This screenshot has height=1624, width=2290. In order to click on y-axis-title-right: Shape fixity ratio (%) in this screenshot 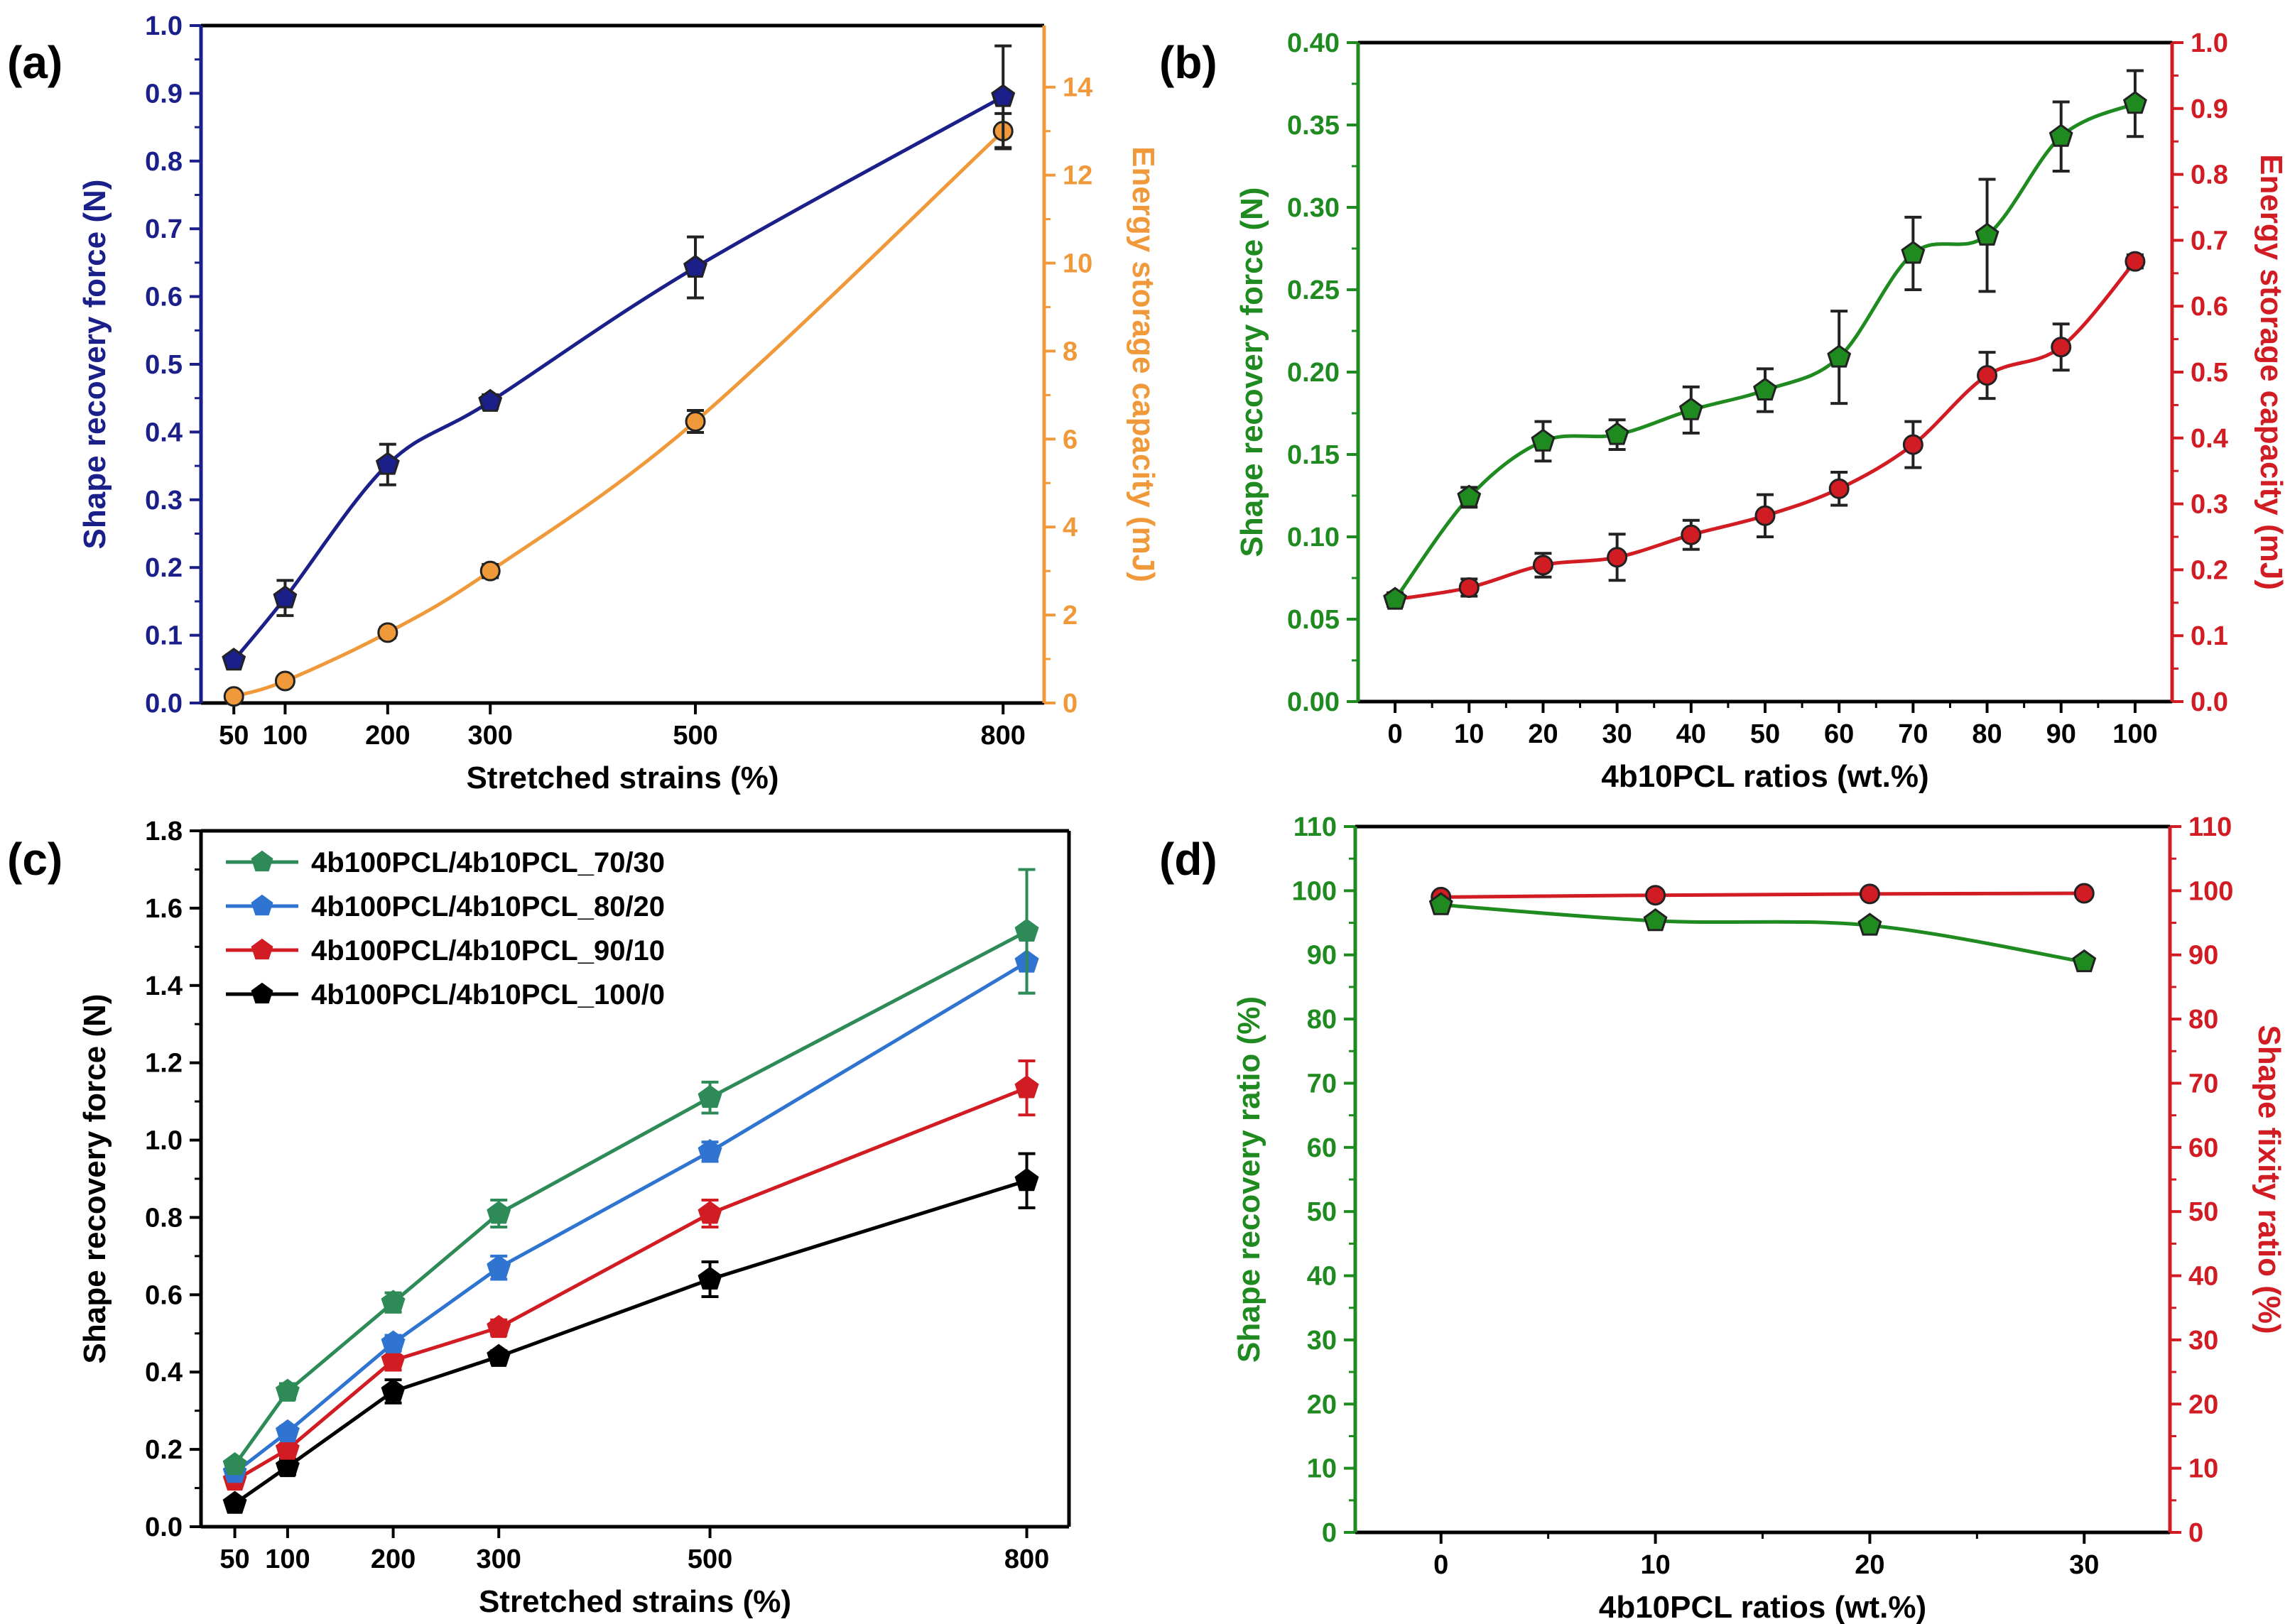, I will do `click(2269, 1179)`.